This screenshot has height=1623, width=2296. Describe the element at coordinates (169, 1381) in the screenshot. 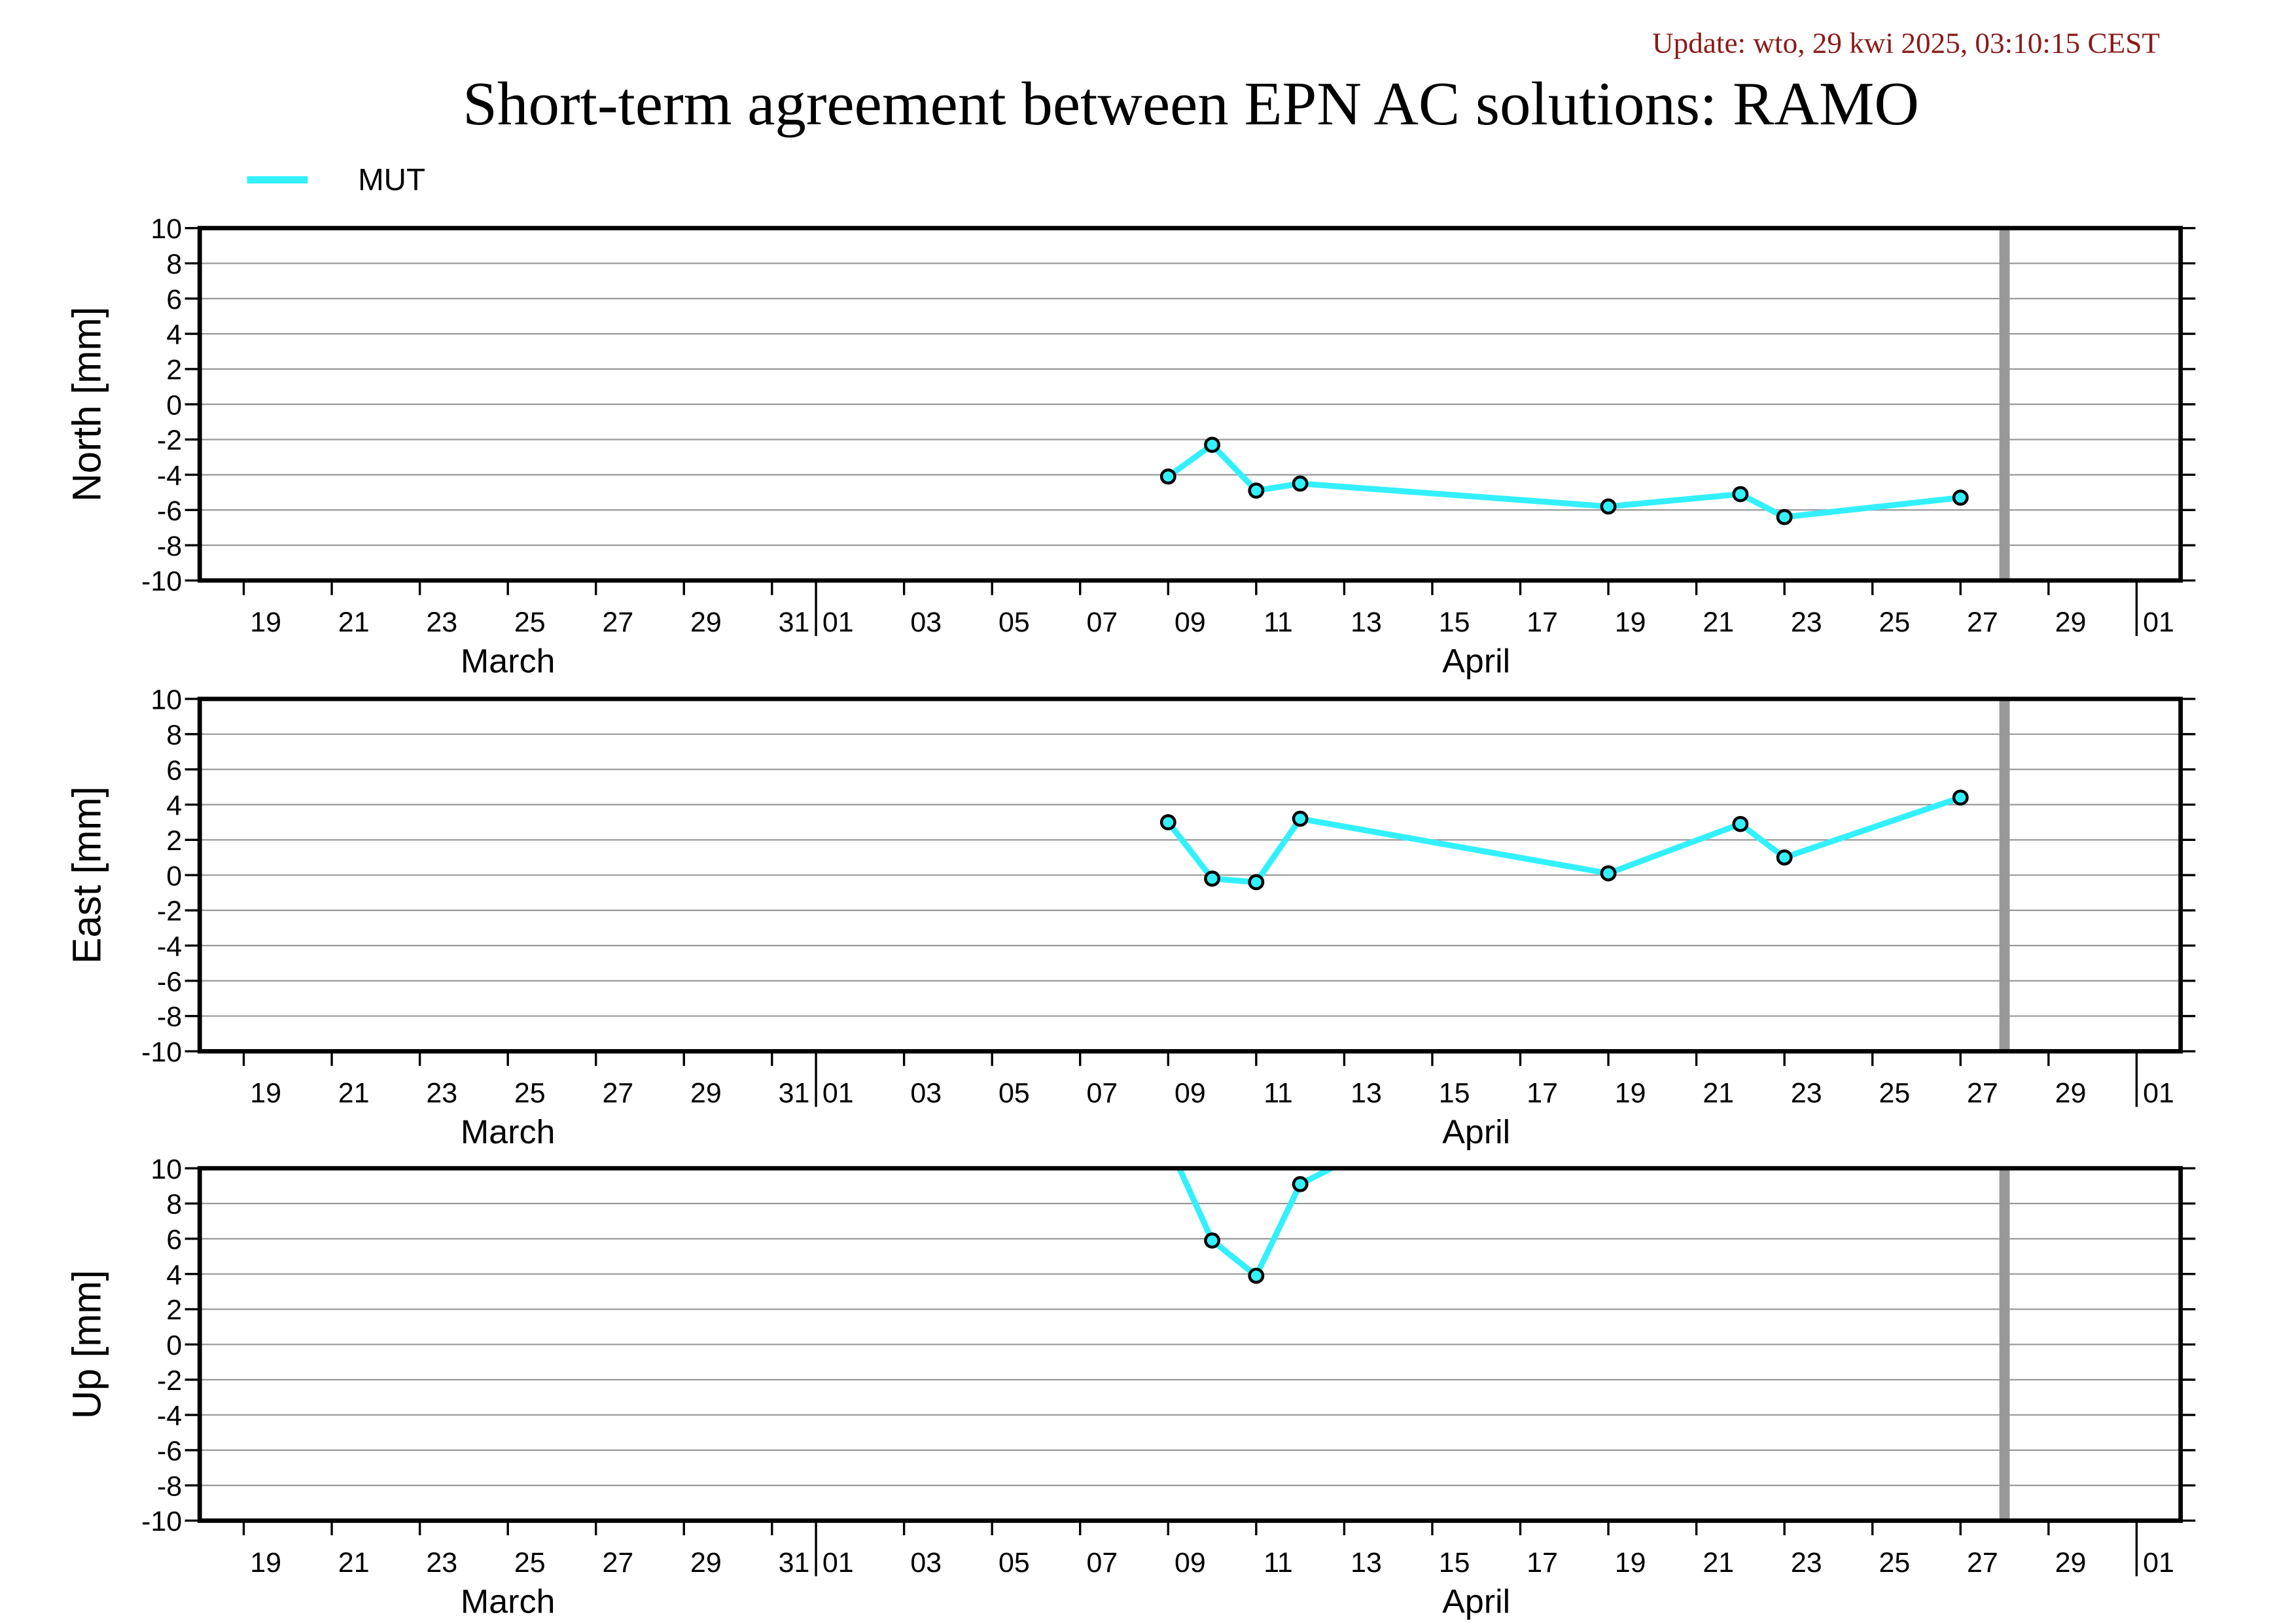

I see `y-tick-label: -2` at that location.